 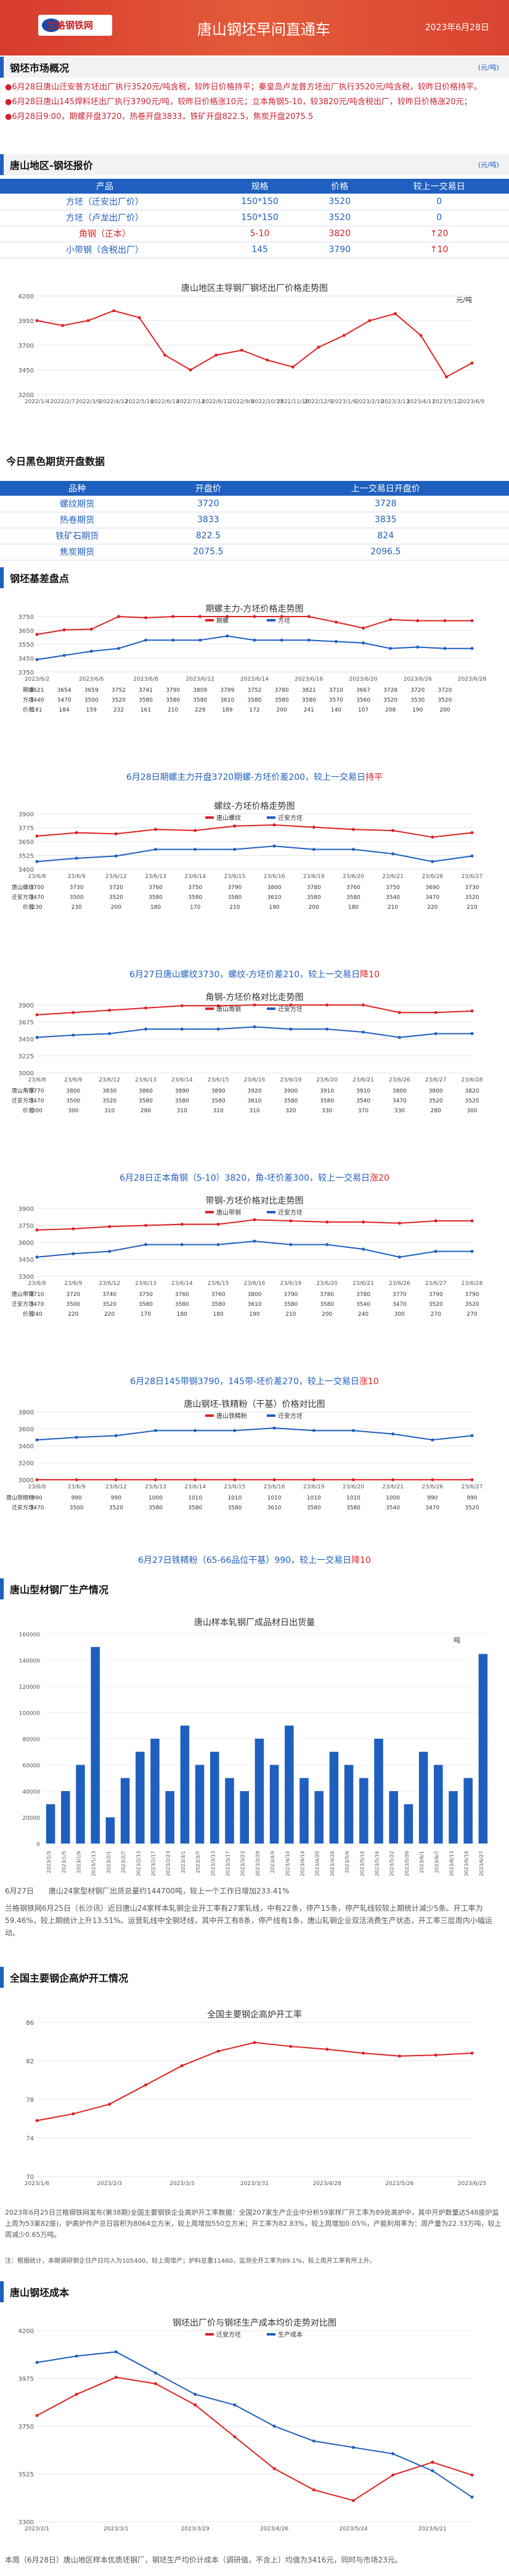 What do you see at coordinates (38, 1845) in the screenshot?
I see `tick-label: 0` at bounding box center [38, 1845].